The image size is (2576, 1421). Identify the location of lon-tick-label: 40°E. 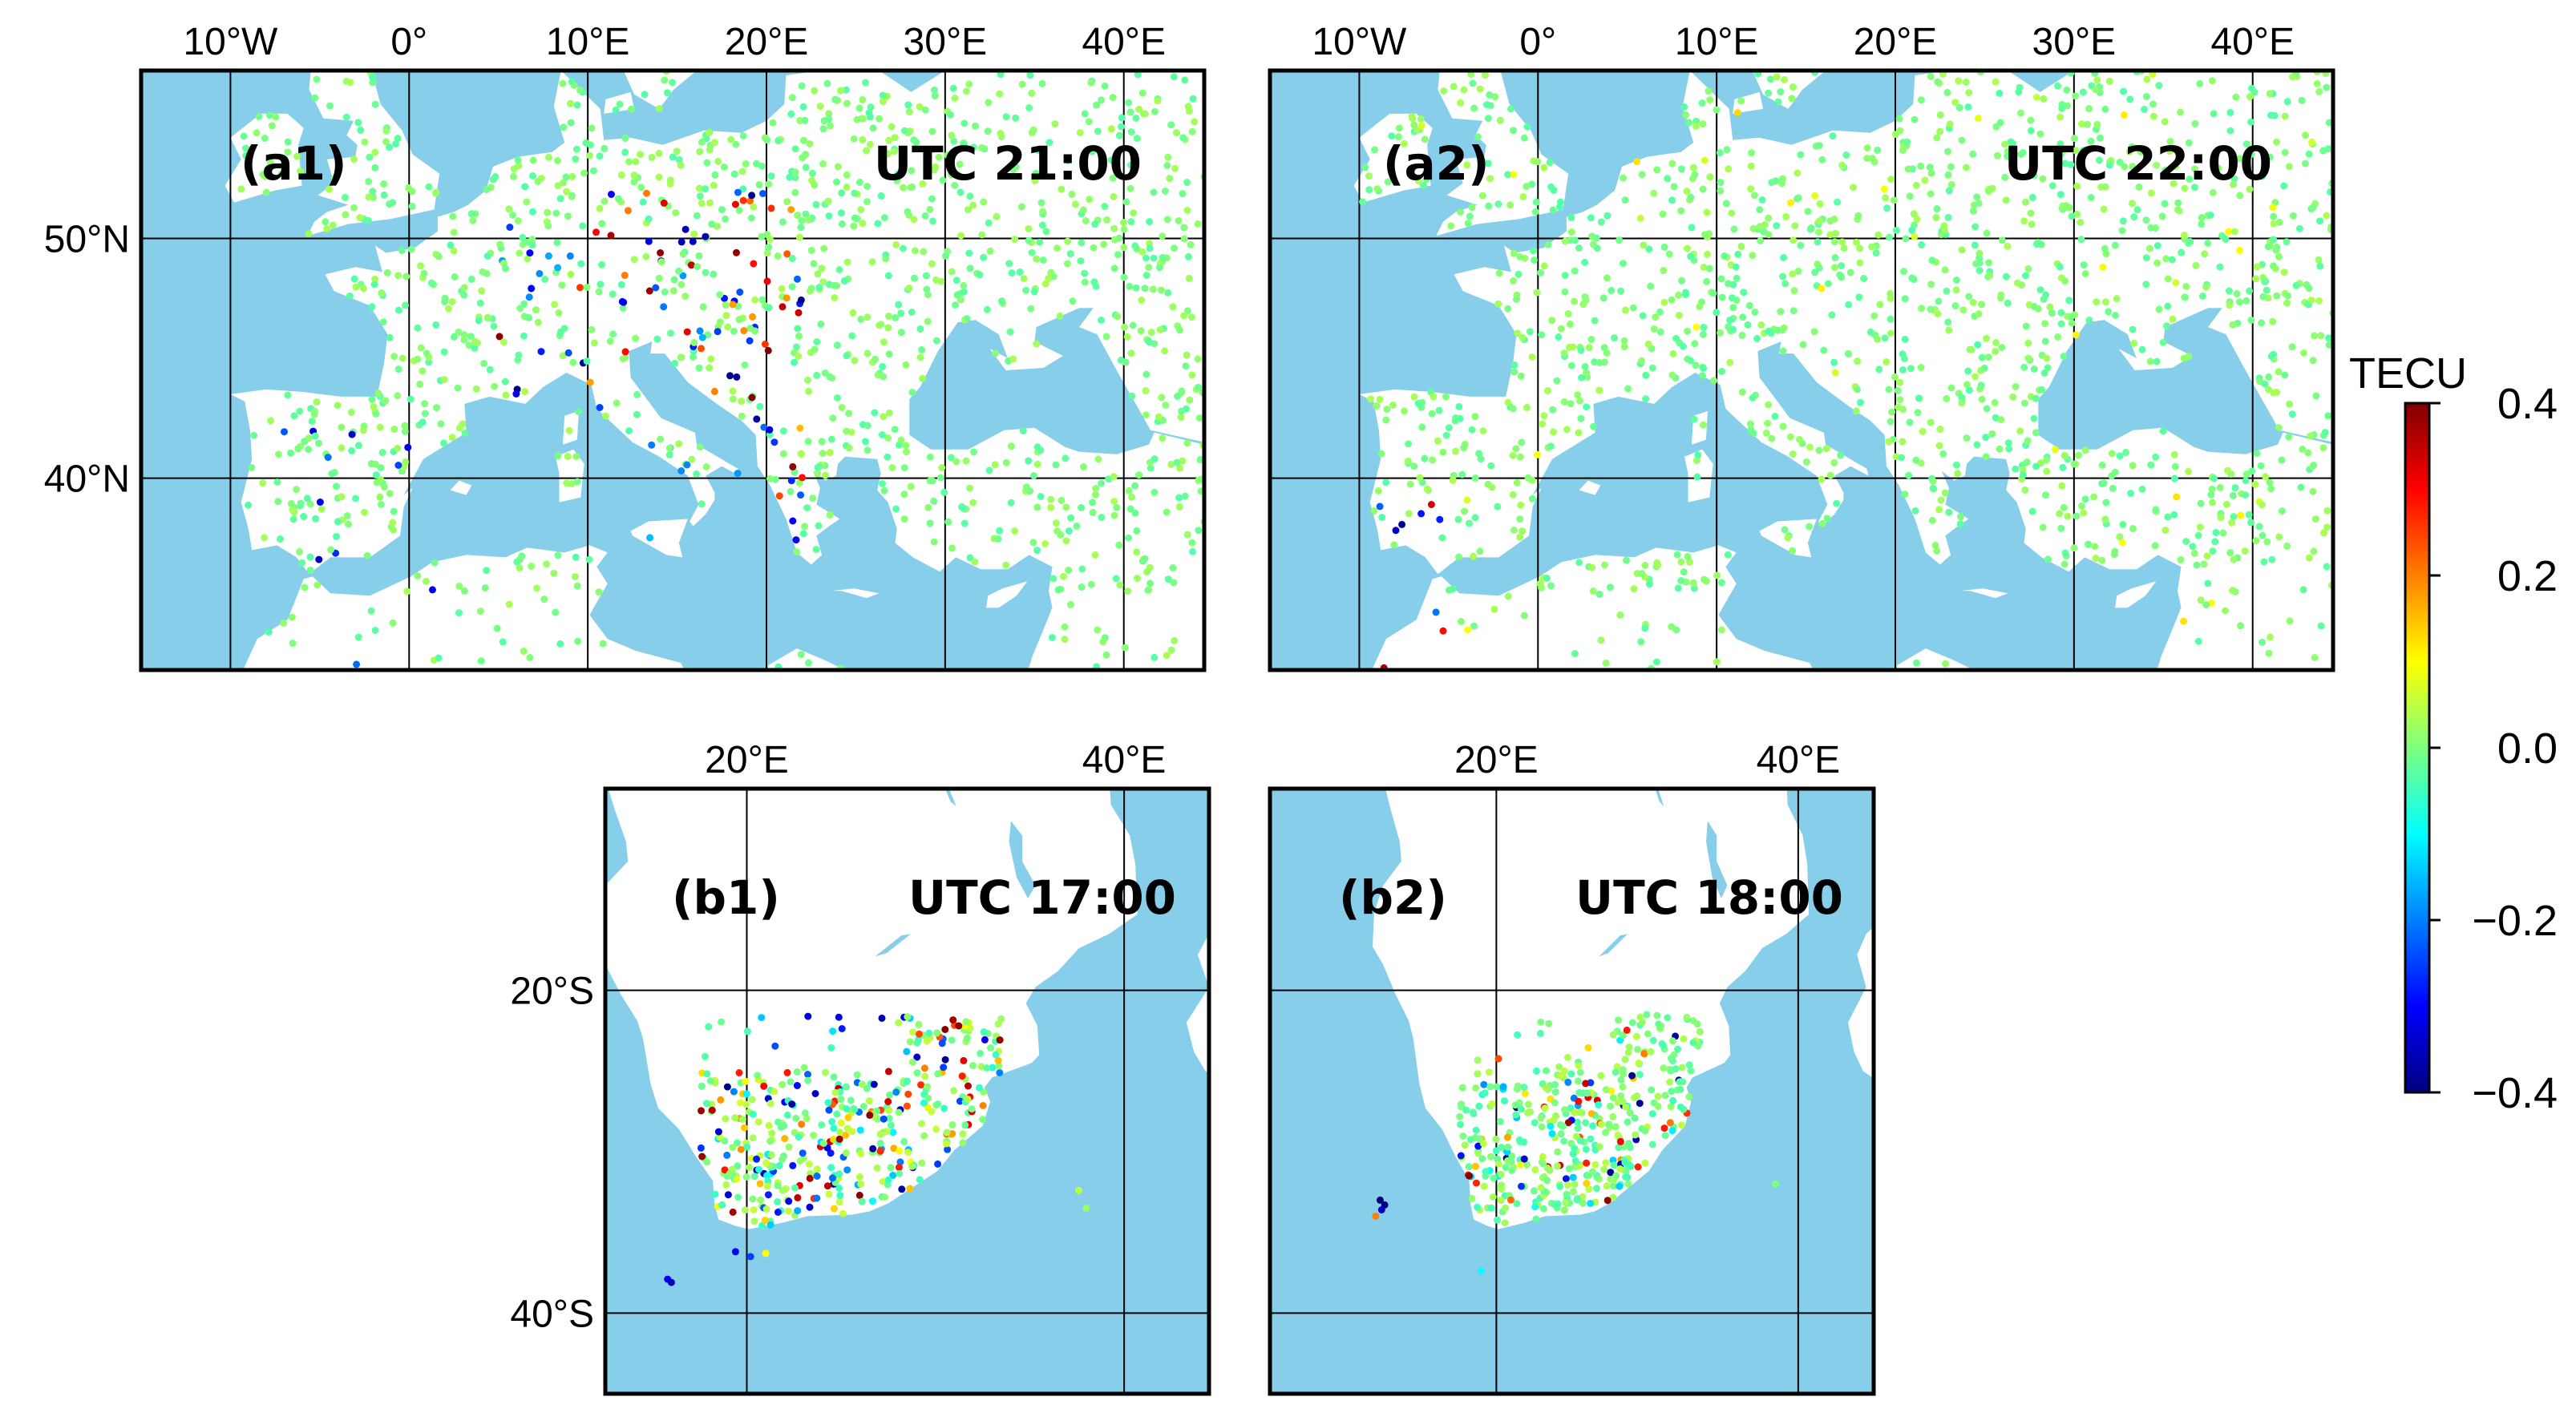
(2252, 42).